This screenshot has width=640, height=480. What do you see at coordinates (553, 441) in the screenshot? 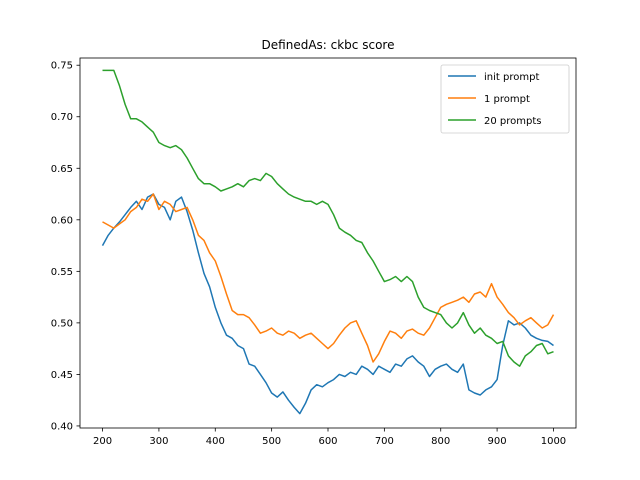
I see `x-tick-label: 1000` at bounding box center [553, 441].